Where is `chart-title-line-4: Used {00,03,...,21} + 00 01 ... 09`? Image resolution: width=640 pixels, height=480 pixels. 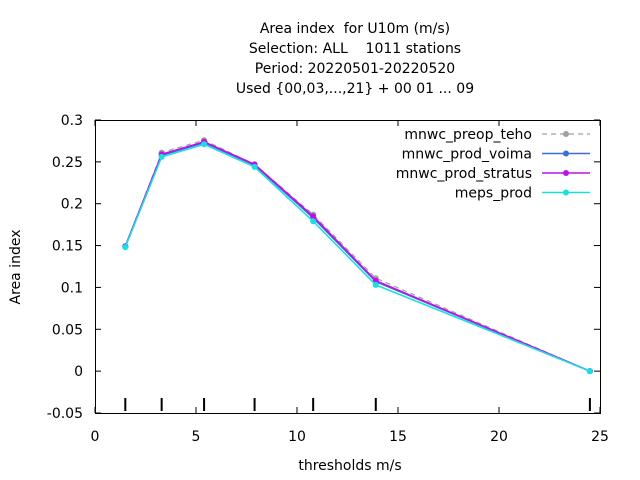 chart-title-line-4: Used {00,03,...,21} + 00 01 ... 09 is located at coordinates (355, 89).